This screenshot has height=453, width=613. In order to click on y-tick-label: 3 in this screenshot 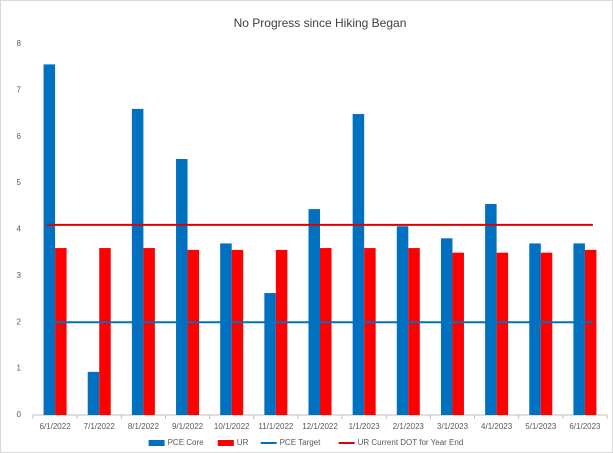, I will do `click(19, 275)`.